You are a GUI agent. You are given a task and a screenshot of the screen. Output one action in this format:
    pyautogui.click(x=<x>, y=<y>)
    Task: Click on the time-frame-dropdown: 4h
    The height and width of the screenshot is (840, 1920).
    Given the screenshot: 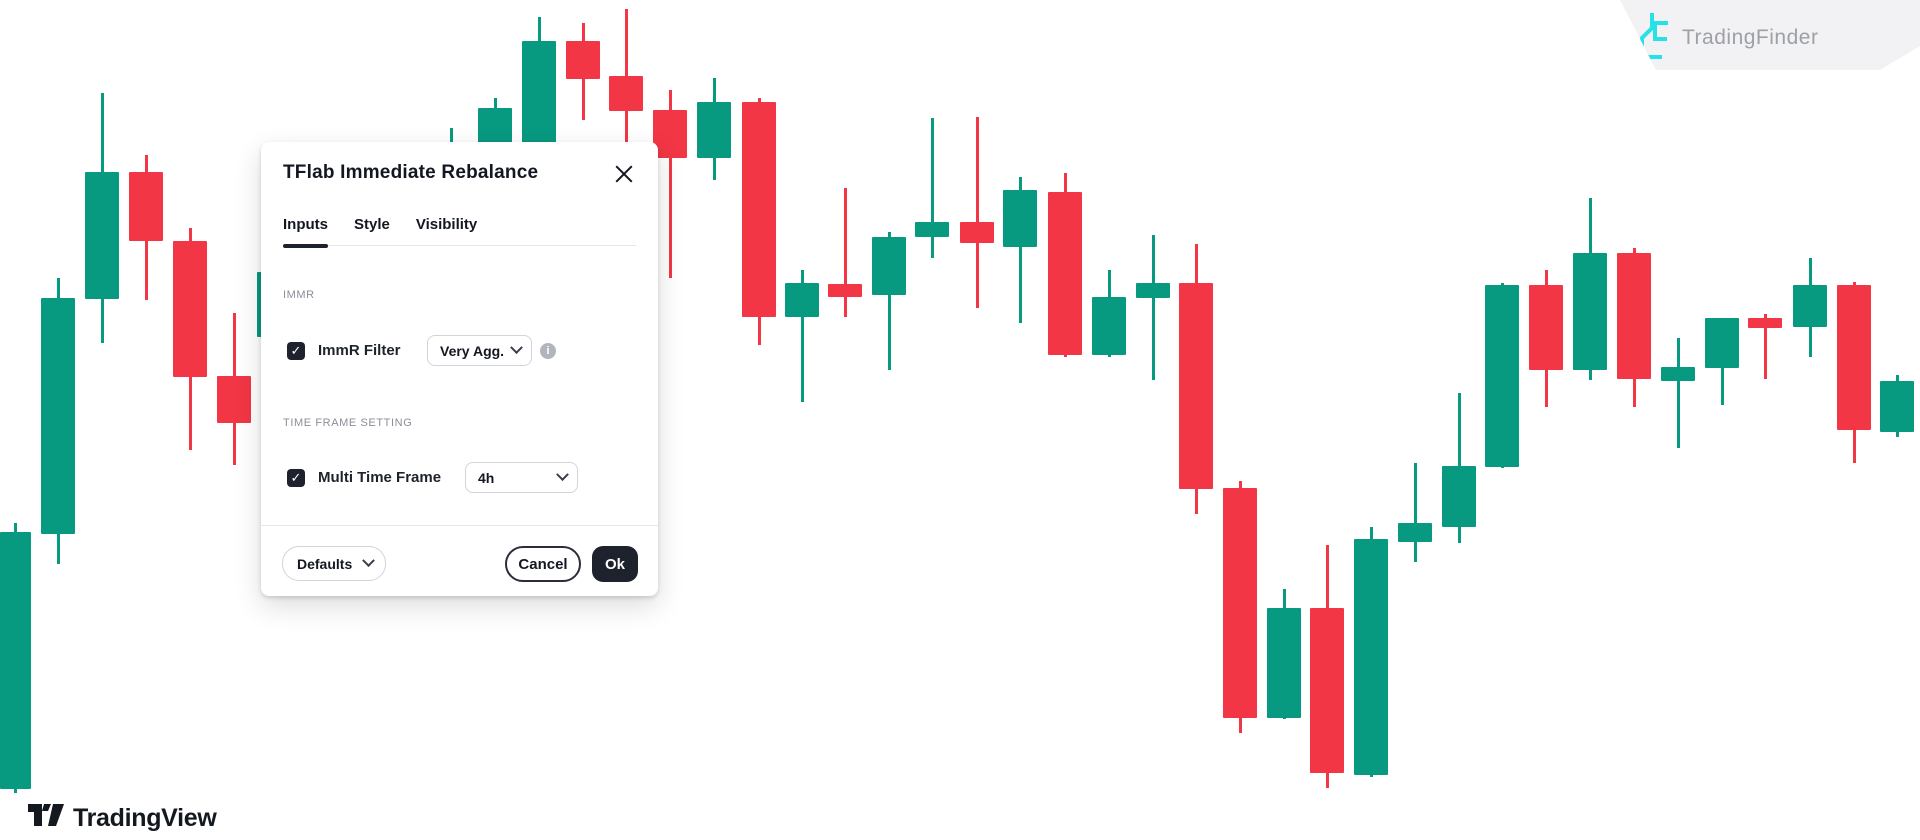 What is the action you would take?
    pyautogui.click(x=521, y=477)
    